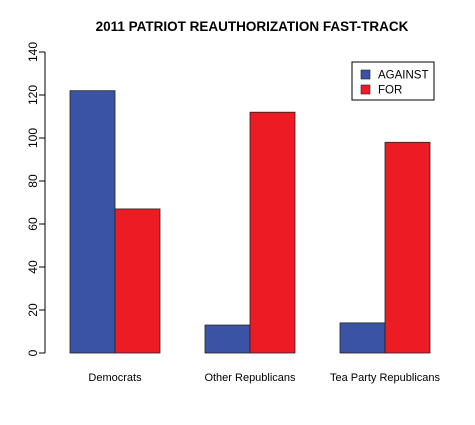  Describe the element at coordinates (250, 378) in the screenshot. I see `category-label: Other Republicans` at that location.